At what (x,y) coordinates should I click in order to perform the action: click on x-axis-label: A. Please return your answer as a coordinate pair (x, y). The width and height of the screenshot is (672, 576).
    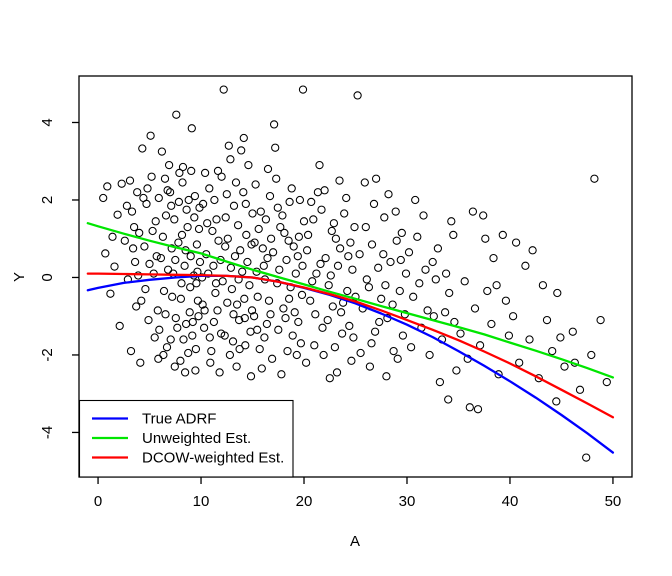
    Looking at the image, I should click on (355, 541).